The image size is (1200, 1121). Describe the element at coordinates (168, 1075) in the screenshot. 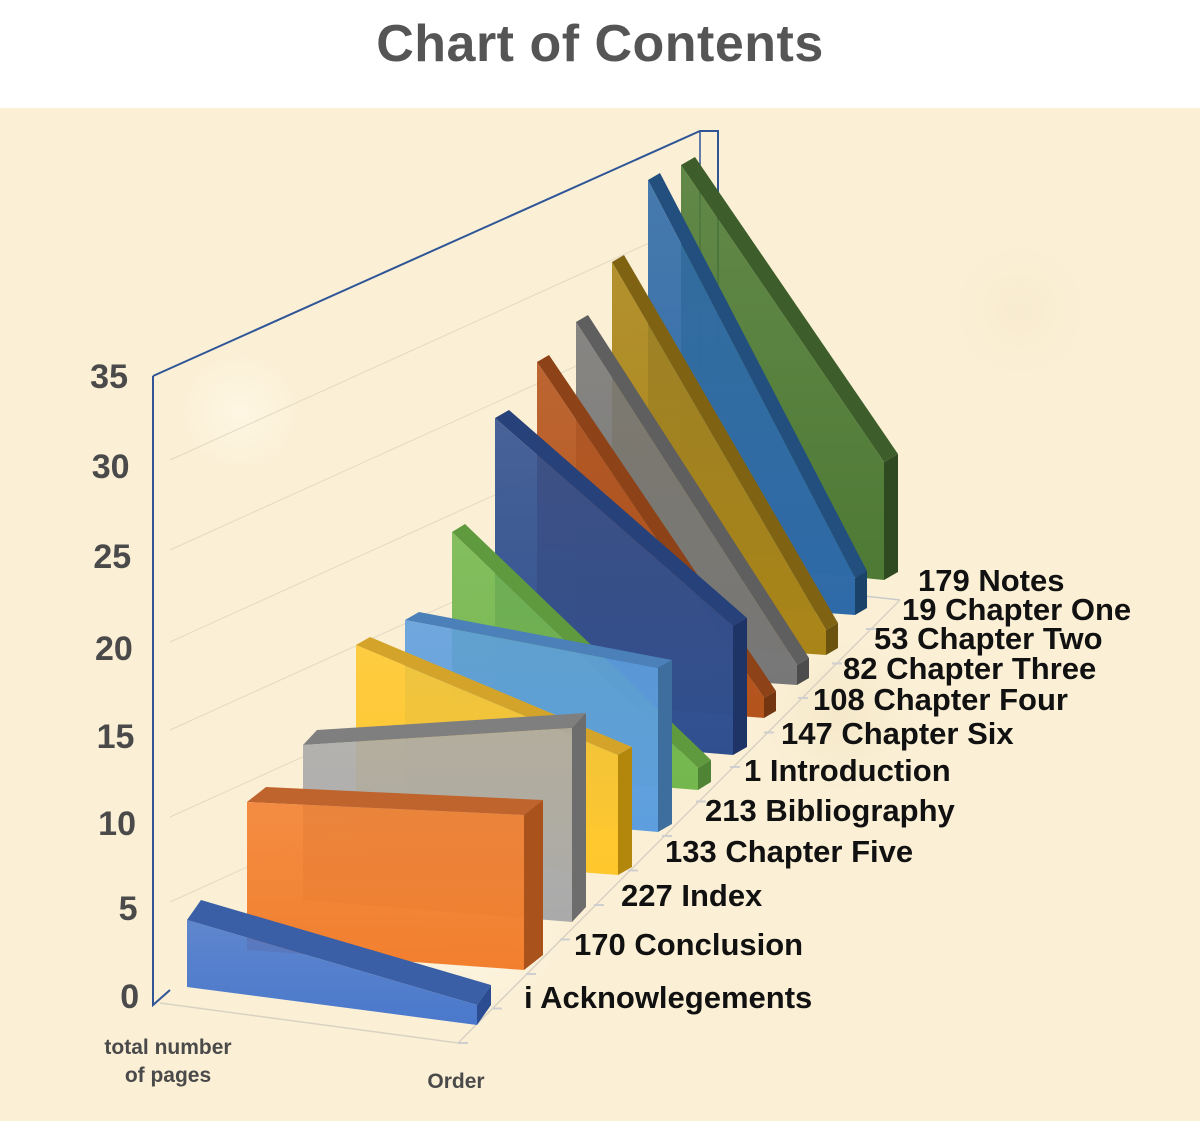

I see `y-axis-label-line2: of pages` at that location.